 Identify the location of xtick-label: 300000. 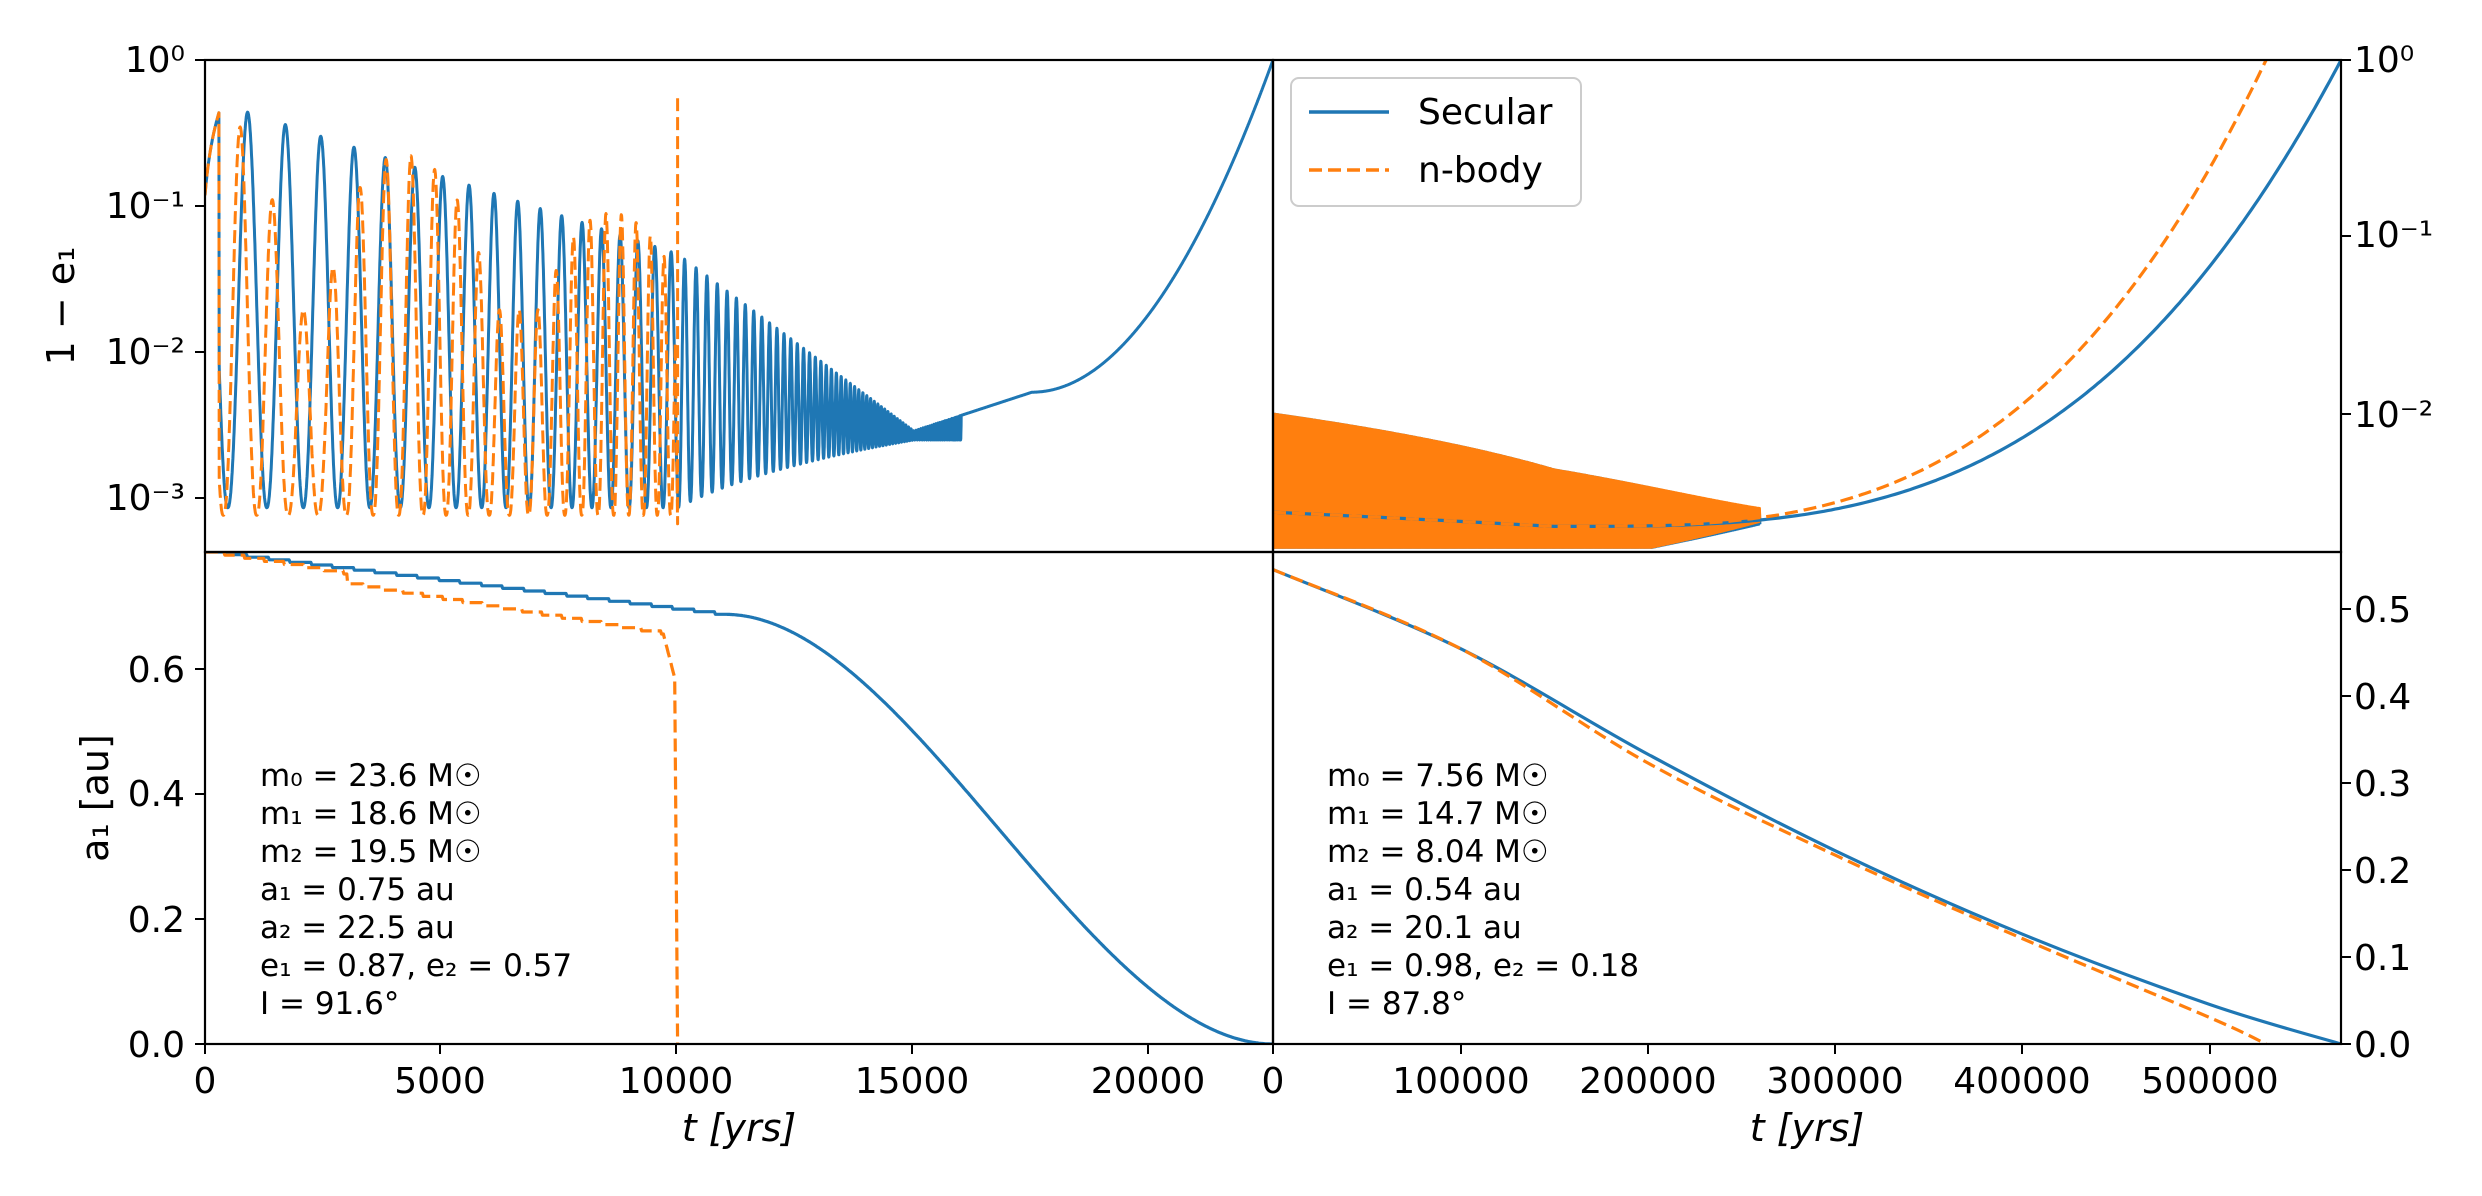
(1834, 1081).